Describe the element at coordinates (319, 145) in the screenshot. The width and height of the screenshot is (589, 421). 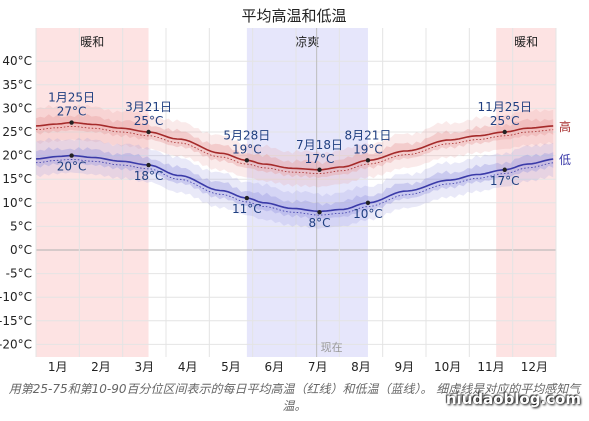
I see `annotation-date: 7月18日` at that location.